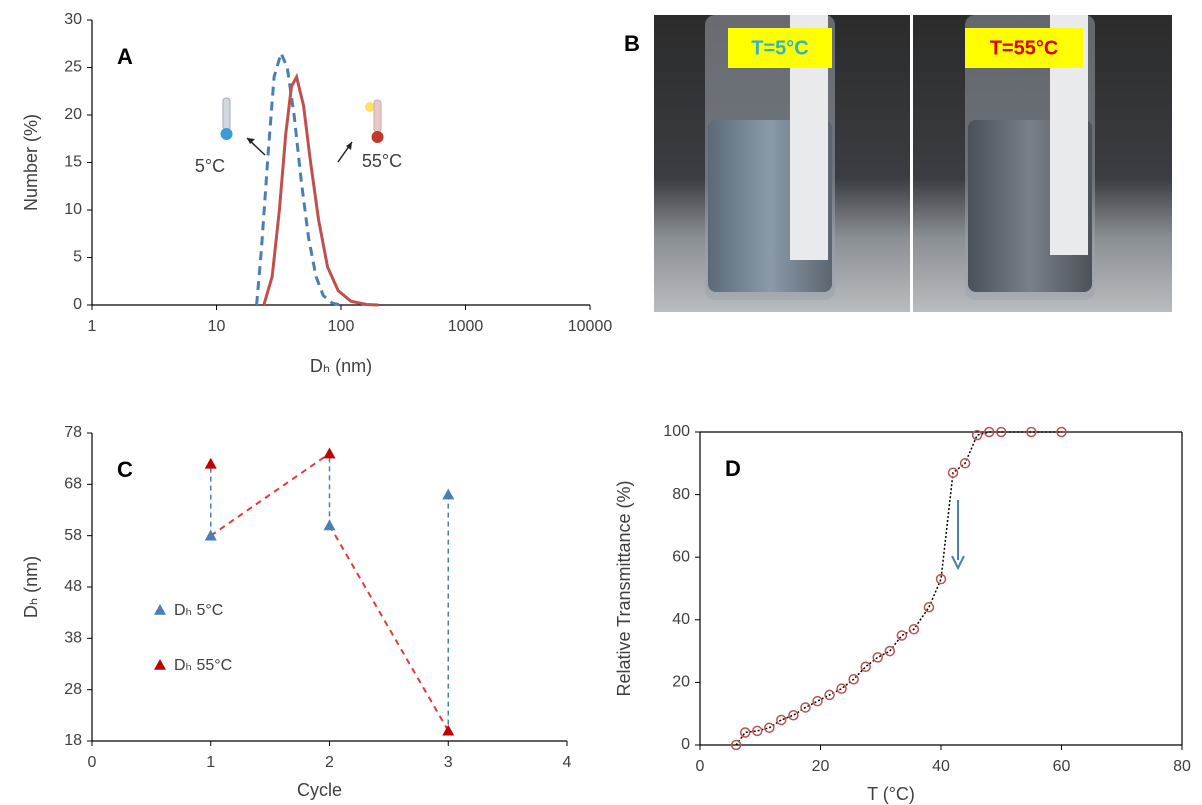 Image resolution: width=1202 pixels, height=805 pixels. I want to click on y-tick-label: 15, so click(73, 162).